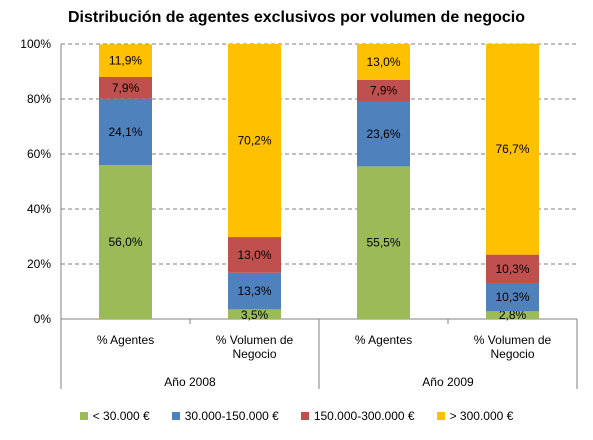 This screenshot has width=593, height=440. What do you see at coordinates (481, 416) in the screenshot?
I see `legend-label: > 300.000 €` at bounding box center [481, 416].